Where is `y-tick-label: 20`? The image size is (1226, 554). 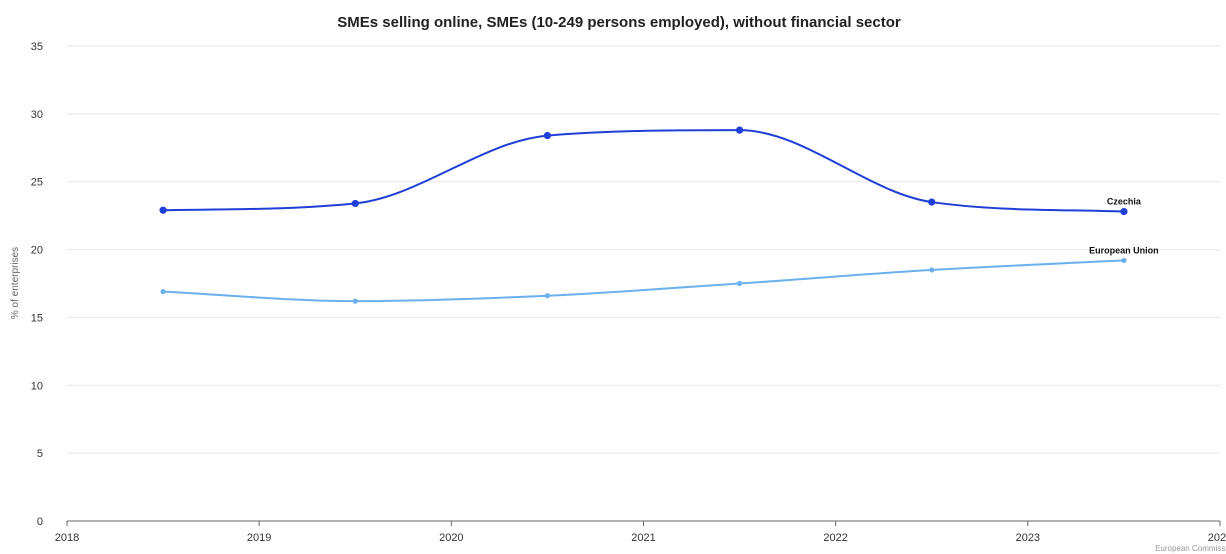 y-tick-label: 20 is located at coordinates (37, 251).